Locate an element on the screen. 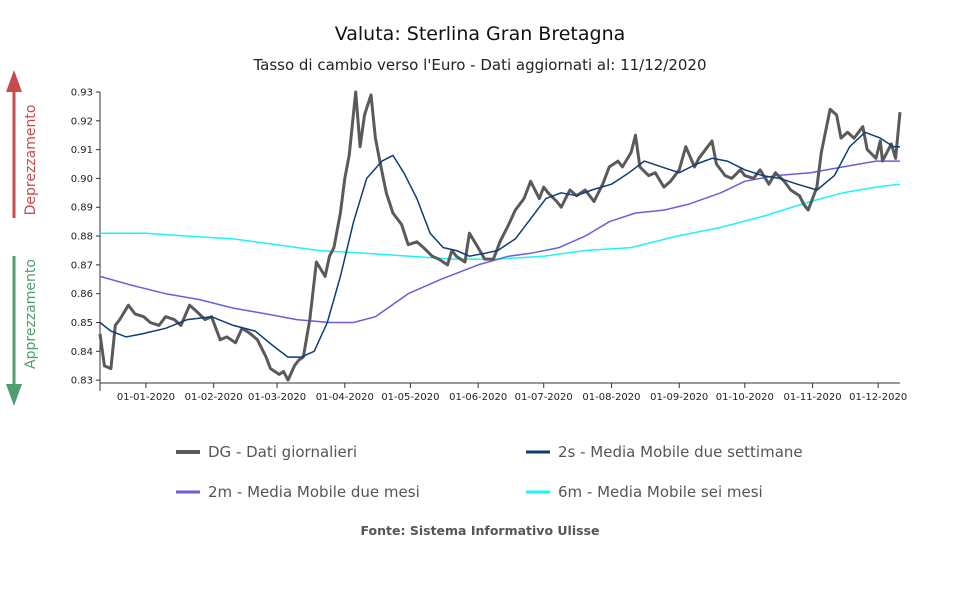 This screenshot has width=960, height=600. up-arrow-icon is located at coordinates (14, 81).